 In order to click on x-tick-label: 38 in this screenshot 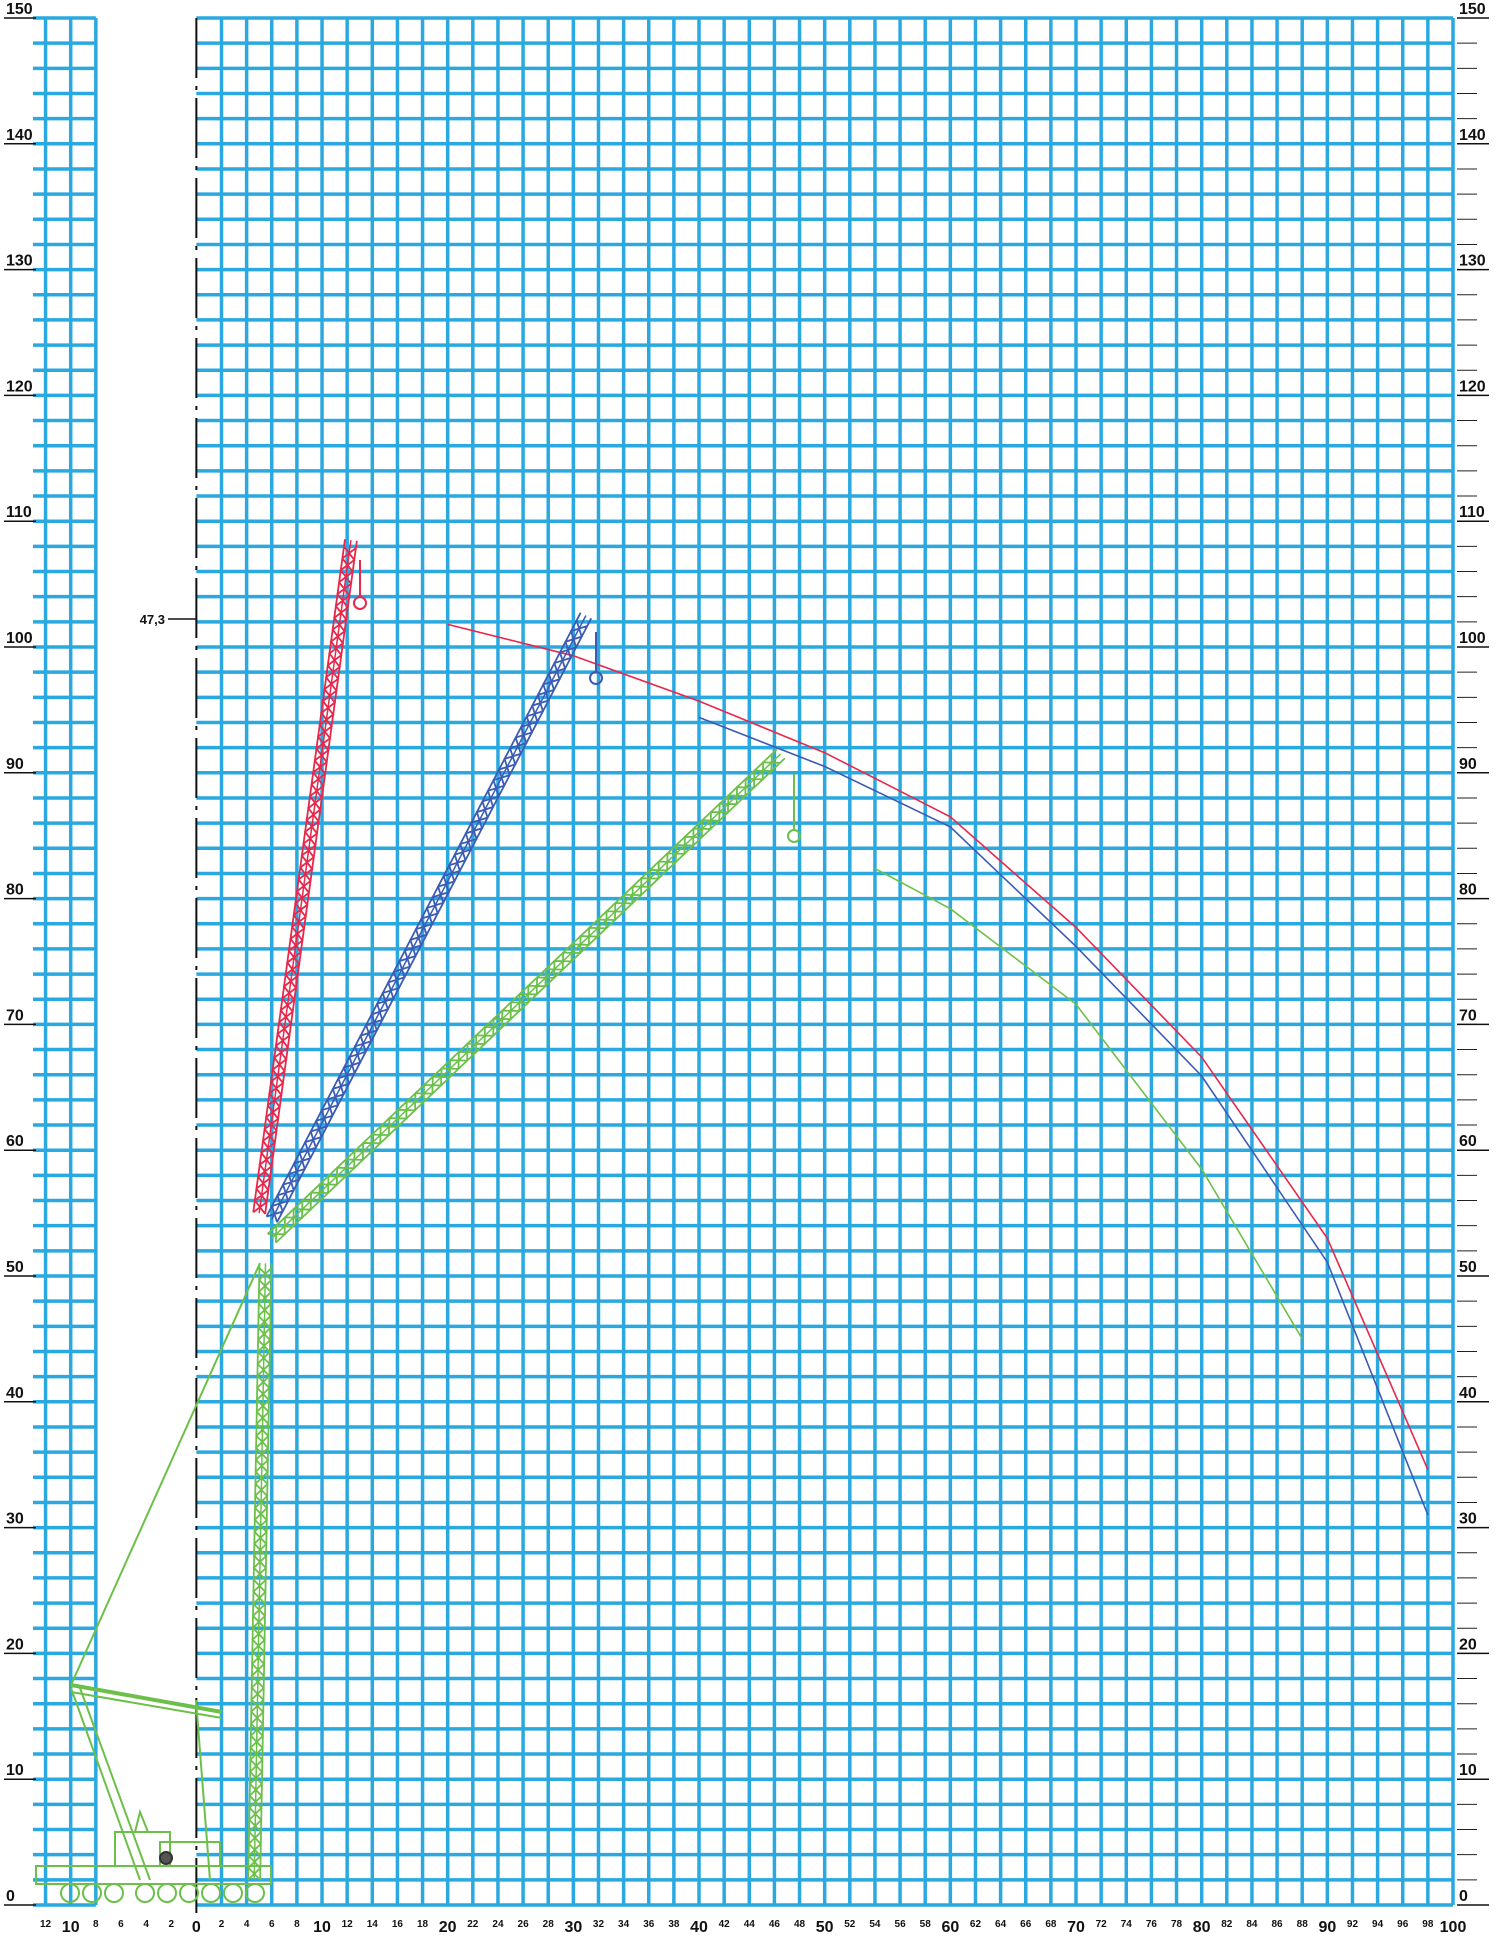, I will do `click(674, 1924)`.